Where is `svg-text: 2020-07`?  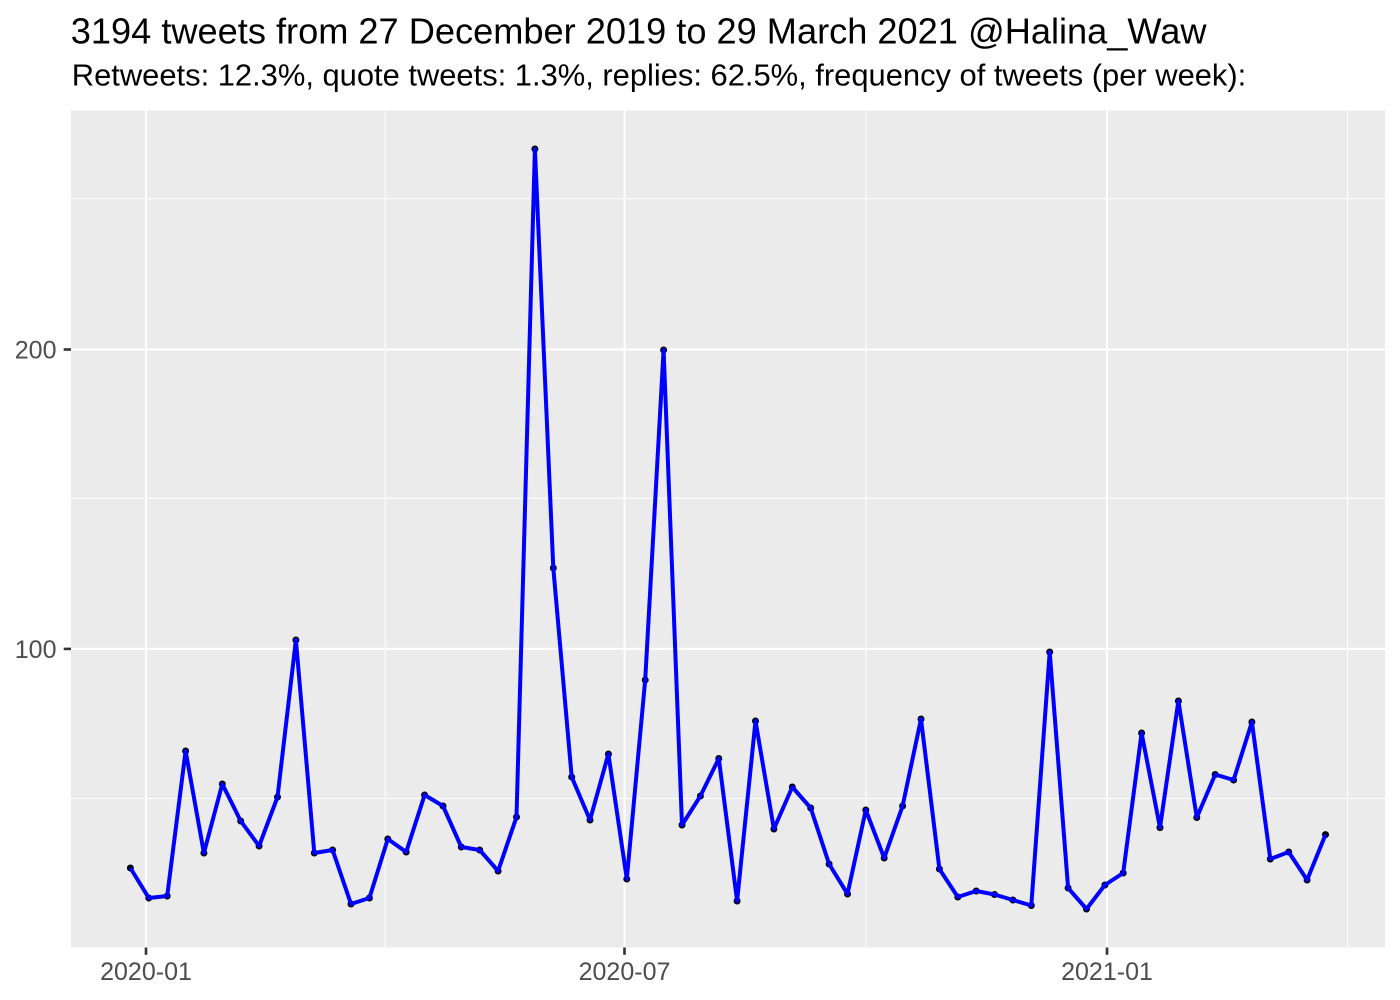
svg-text: 2020-07 is located at coordinates (625, 972).